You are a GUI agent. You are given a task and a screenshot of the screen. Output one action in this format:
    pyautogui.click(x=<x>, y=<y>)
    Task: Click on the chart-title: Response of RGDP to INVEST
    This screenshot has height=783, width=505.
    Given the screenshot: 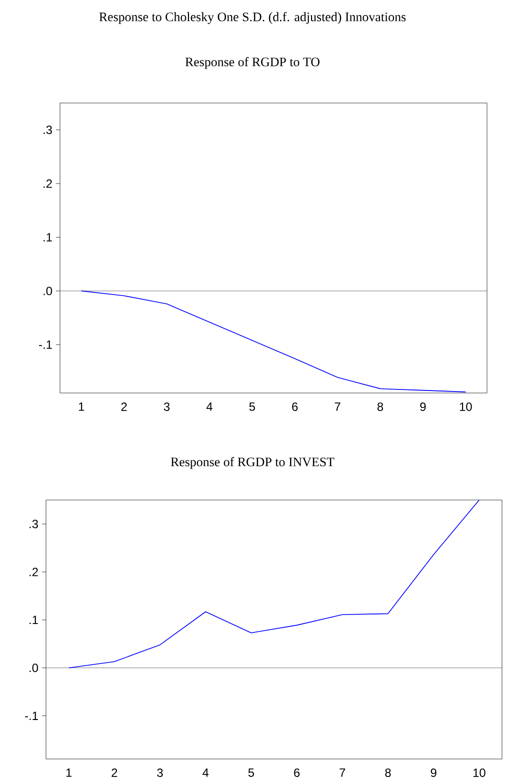 What is the action you would take?
    pyautogui.click(x=252, y=463)
    